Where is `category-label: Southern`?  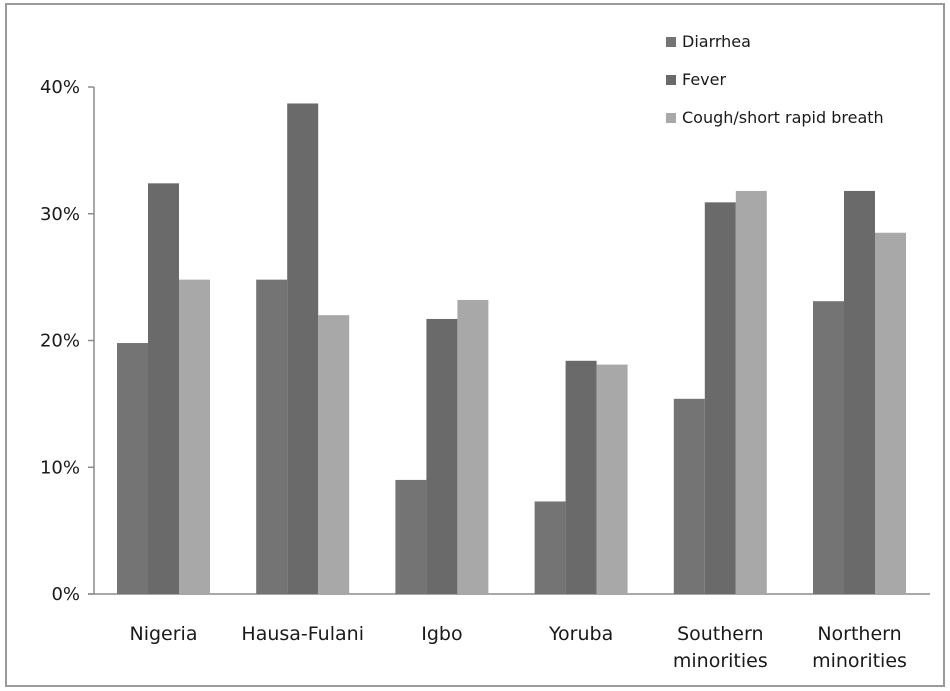 category-label: Southern is located at coordinates (720, 634).